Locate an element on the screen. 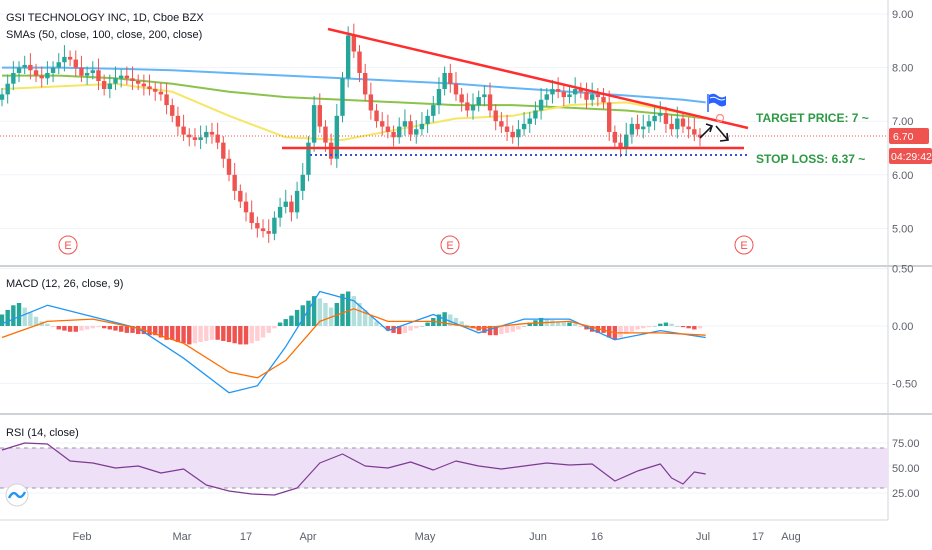  earnings-marker-1: E is located at coordinates (68, 245).